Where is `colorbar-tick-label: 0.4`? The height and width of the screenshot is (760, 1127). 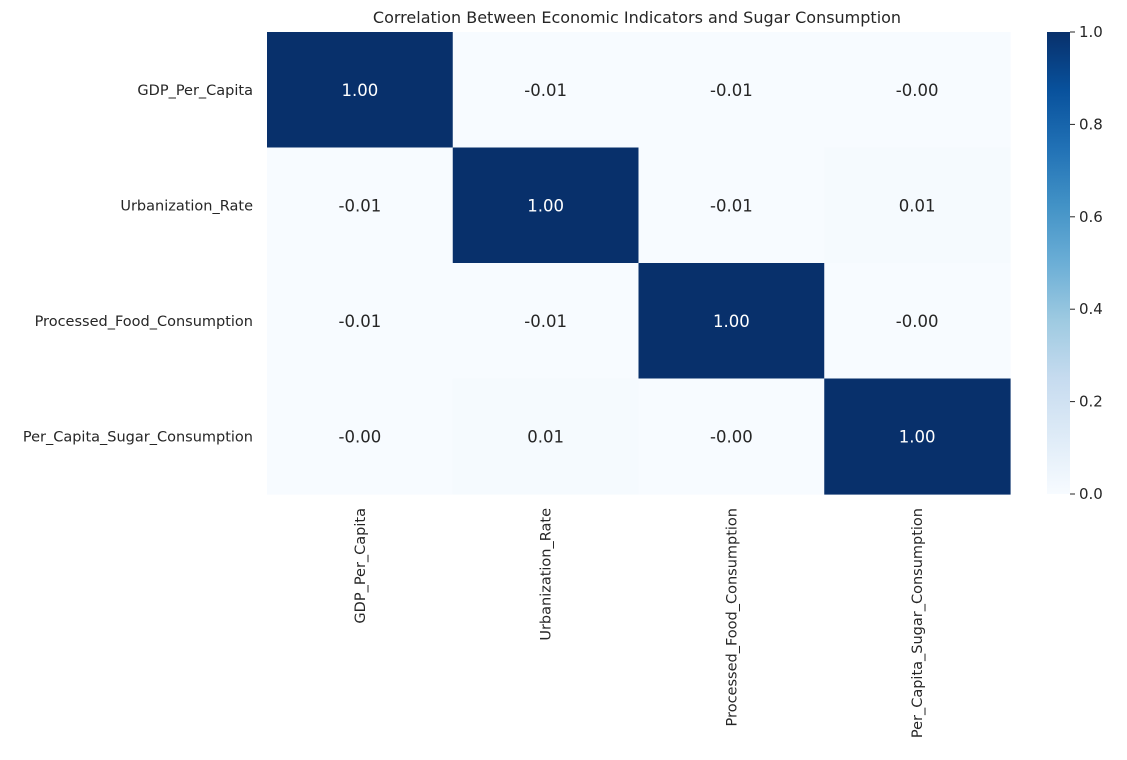 colorbar-tick-label: 0.4 is located at coordinates (1091, 309).